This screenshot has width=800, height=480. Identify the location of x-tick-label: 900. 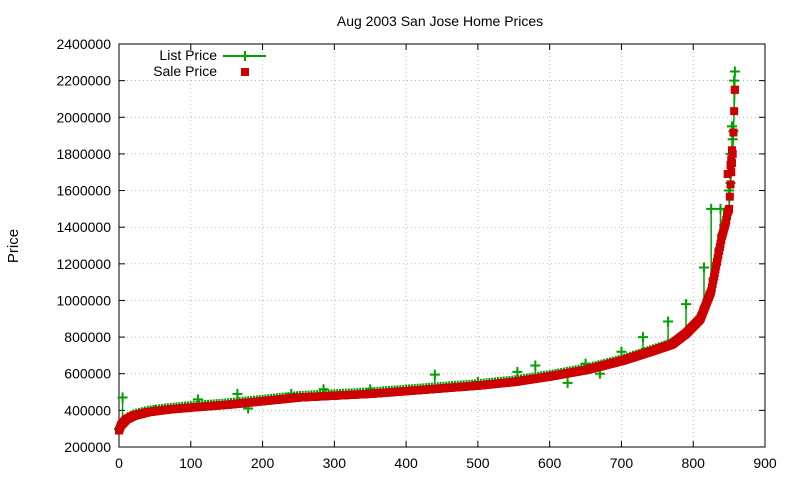
(765, 463).